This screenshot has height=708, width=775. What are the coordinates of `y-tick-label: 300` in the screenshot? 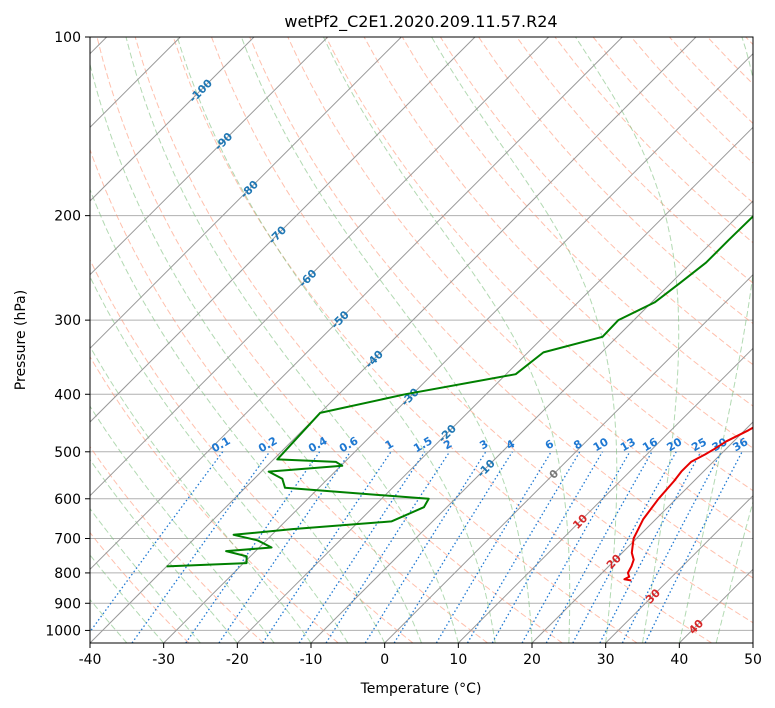 It's located at (67, 321).